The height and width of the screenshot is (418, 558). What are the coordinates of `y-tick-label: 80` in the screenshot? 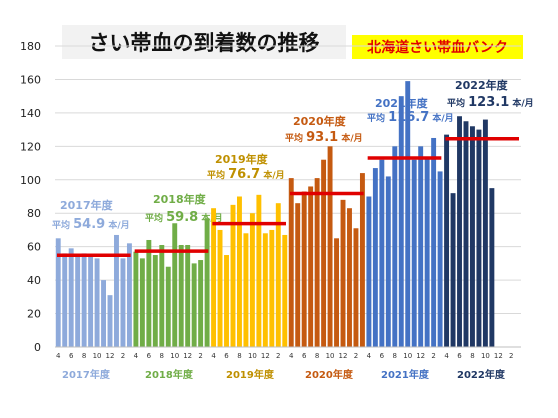 It's located at (34, 213).